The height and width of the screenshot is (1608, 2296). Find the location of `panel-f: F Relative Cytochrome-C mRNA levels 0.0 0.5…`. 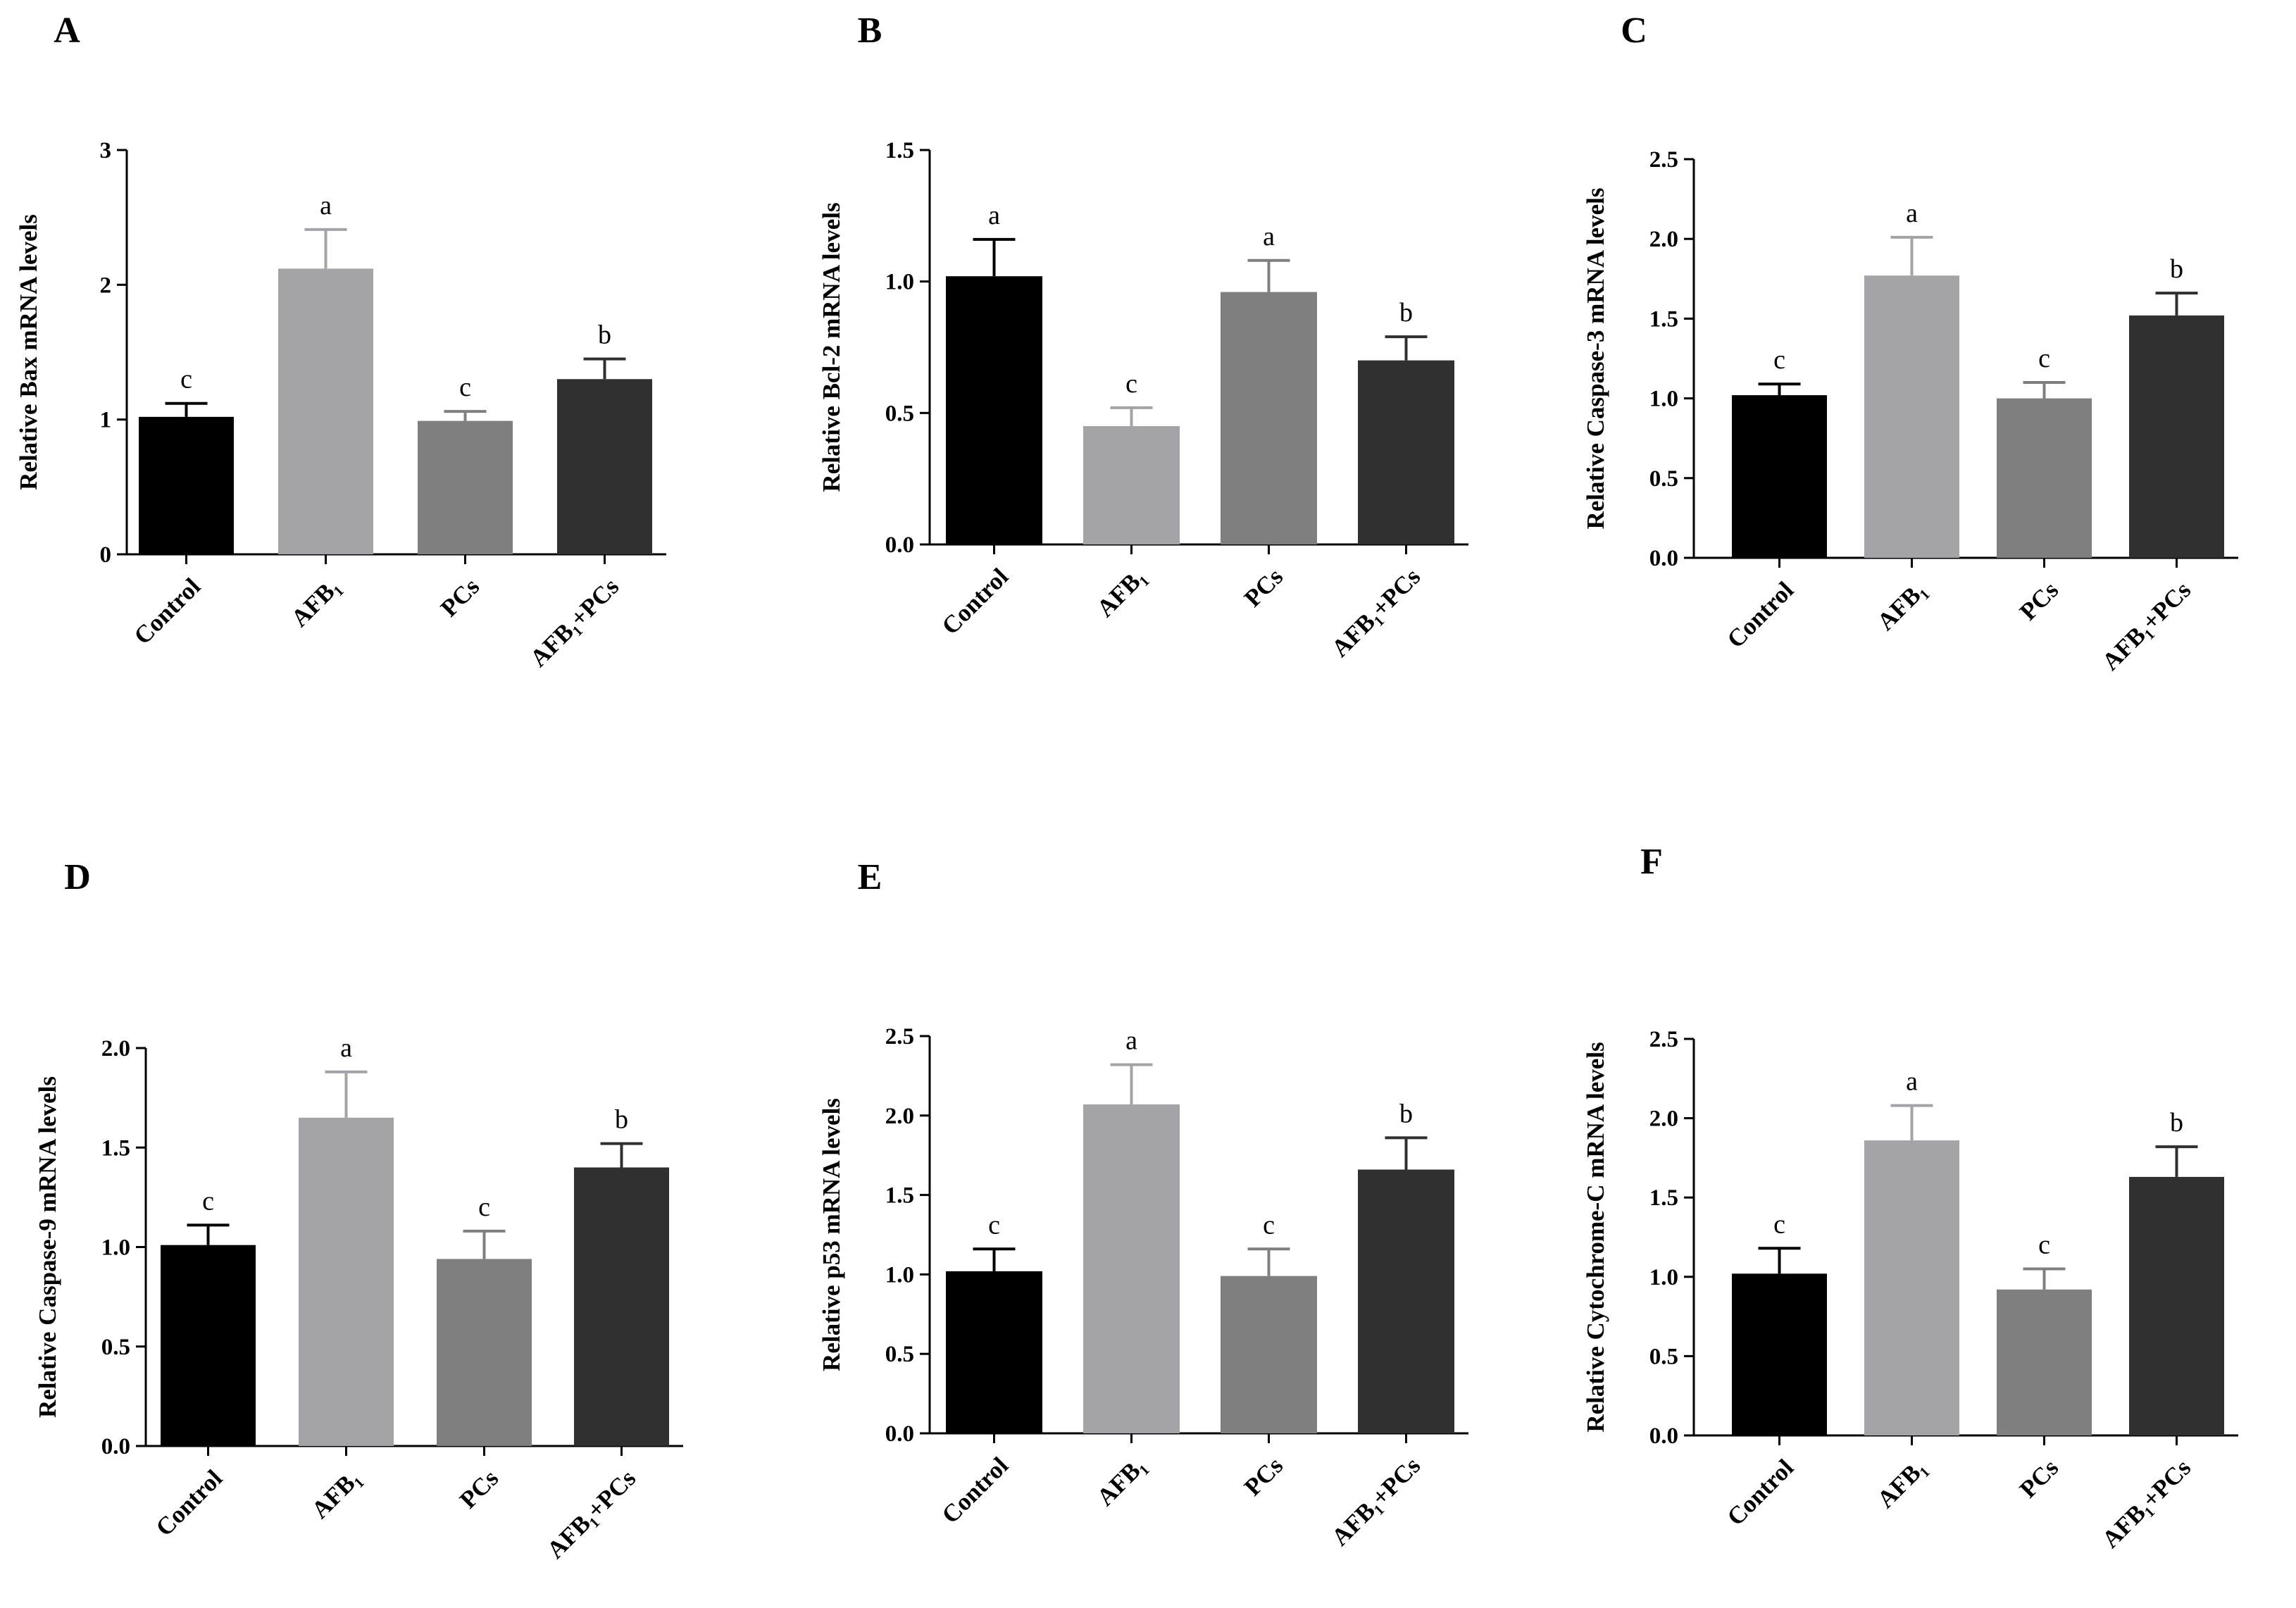

panel-f: F Relative Cytochrome-C mRNA levels 0.0 0.5… is located at coordinates (1910, 1197).